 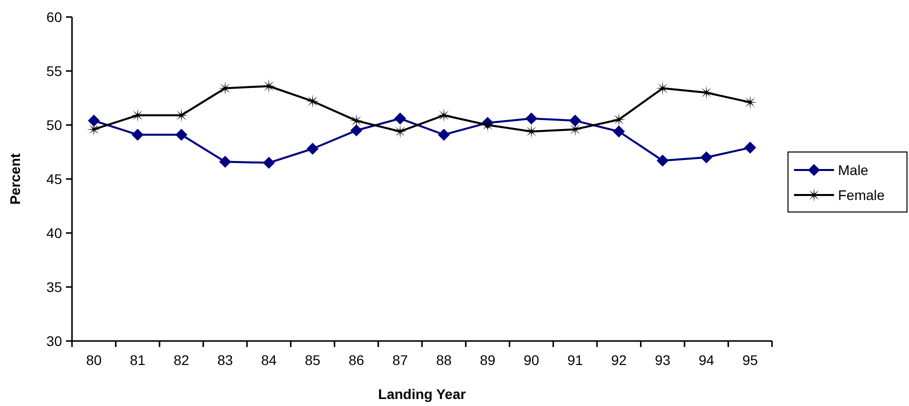 What do you see at coordinates (750, 360) in the screenshot?
I see `x-tick-label: 95` at bounding box center [750, 360].